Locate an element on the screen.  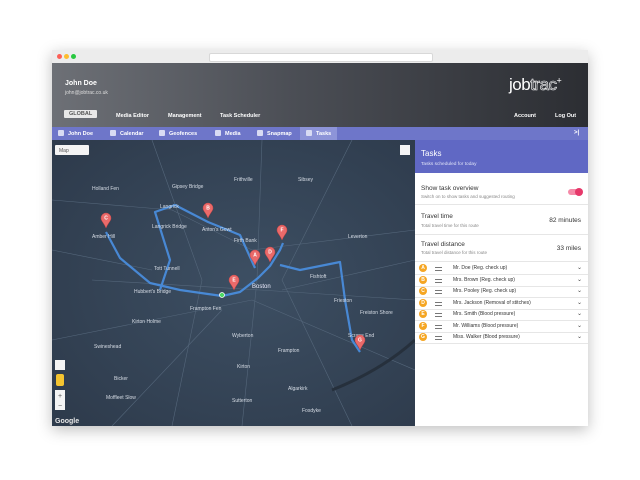
task-name: Mr. Williams (Blood pressure) is located at coordinates (486, 325).